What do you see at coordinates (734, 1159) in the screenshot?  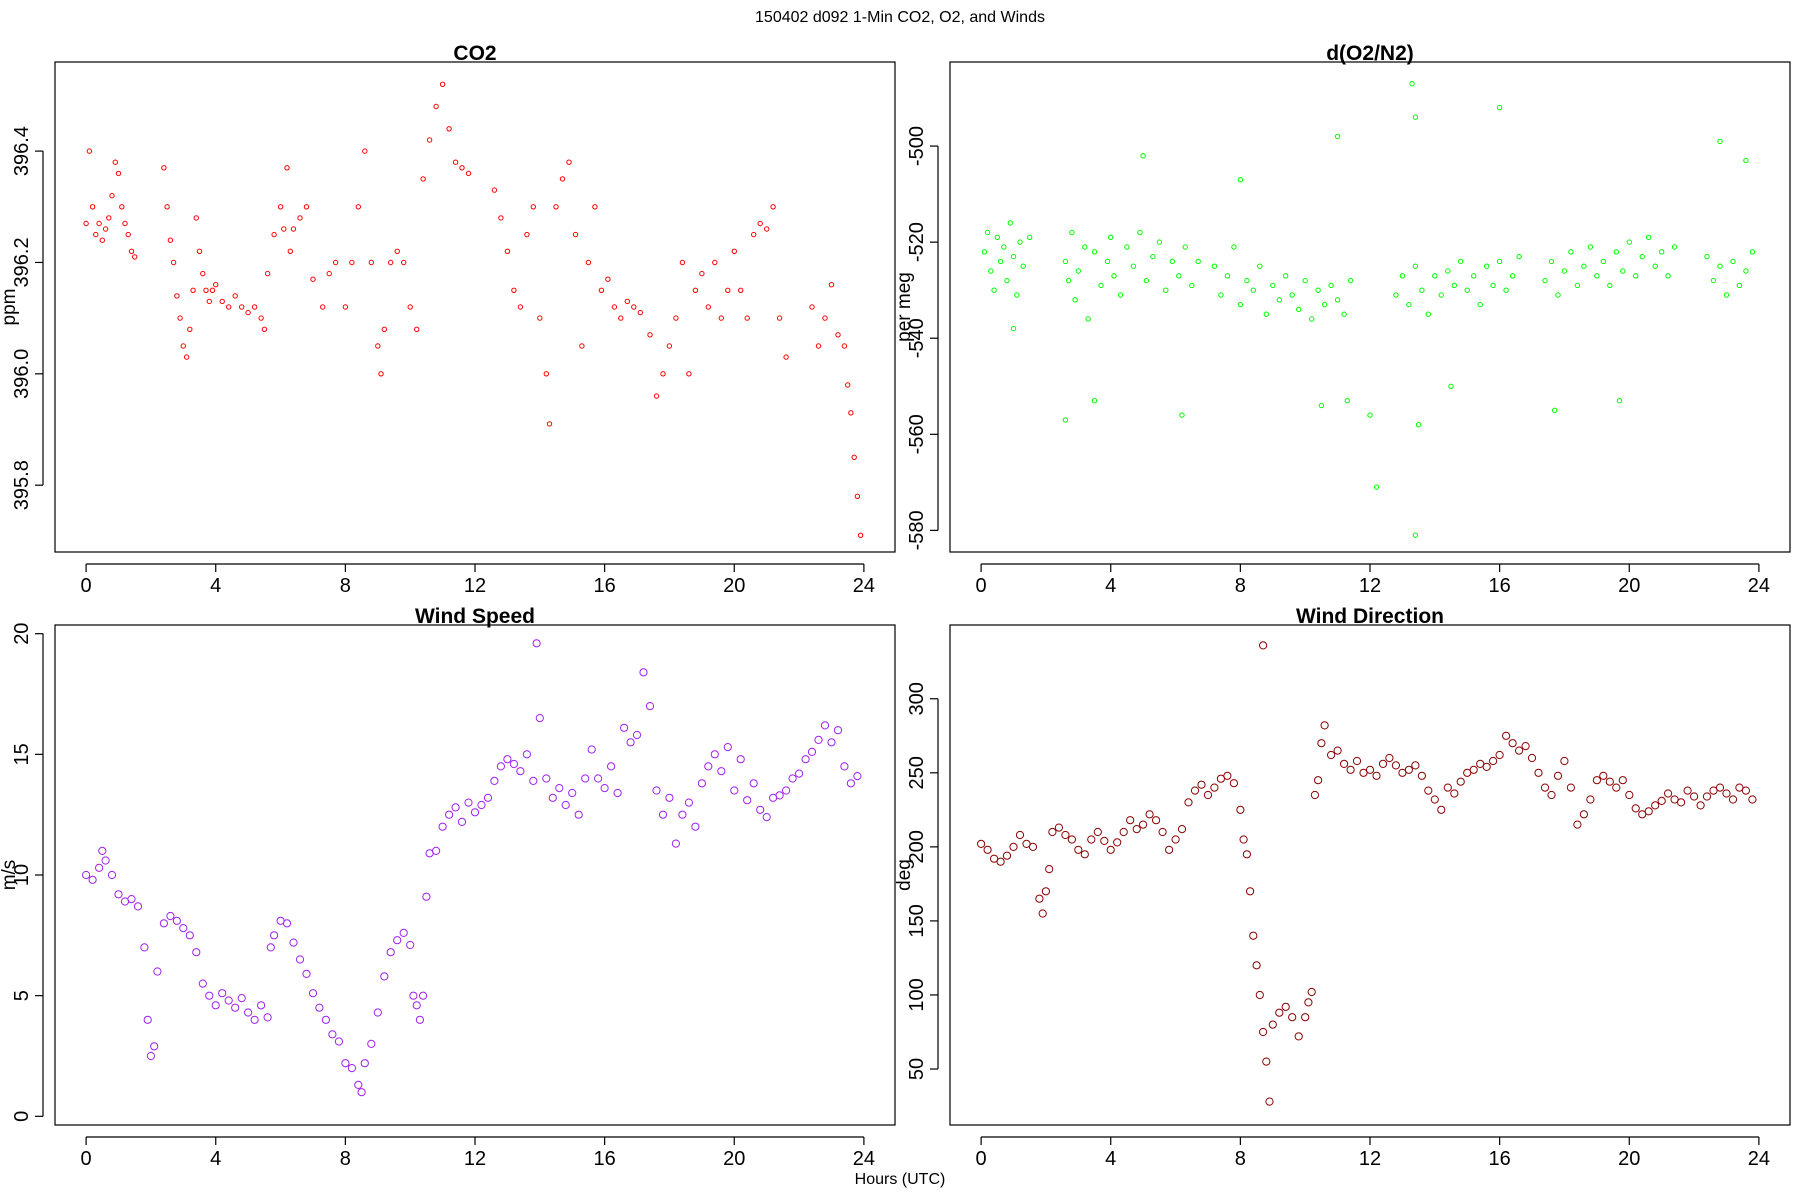 I see `wind-speed-x-tick-label: 20` at bounding box center [734, 1159].